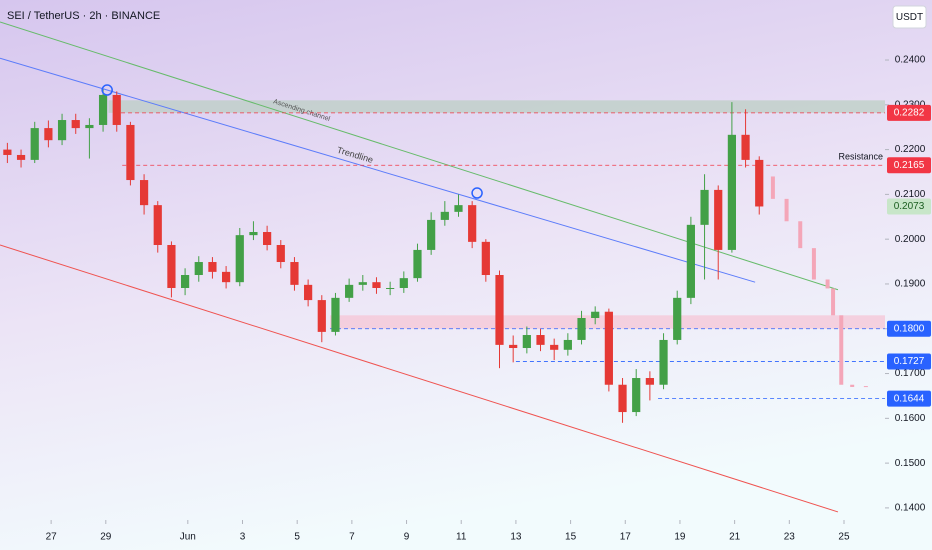 Image resolution: width=932 pixels, height=550 pixels. I want to click on x-tick-label: 21, so click(735, 537).